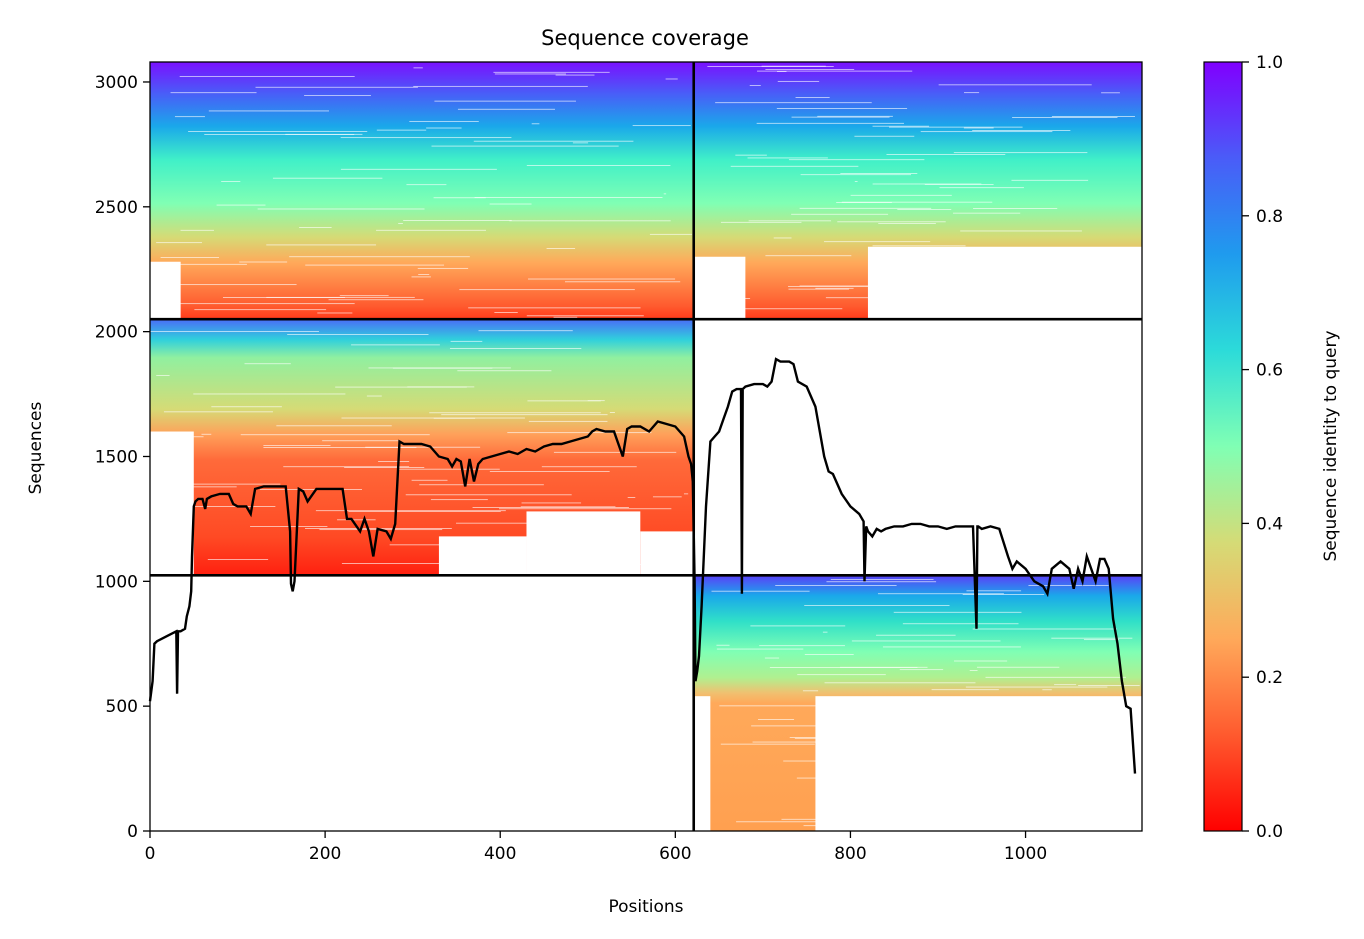 This screenshot has height=939, width=1364. Describe the element at coordinates (1262, 447) in the screenshot. I see `colorbar-ticks: 0.0 0.2 0.4 0.6 0.8 1.0` at that location.